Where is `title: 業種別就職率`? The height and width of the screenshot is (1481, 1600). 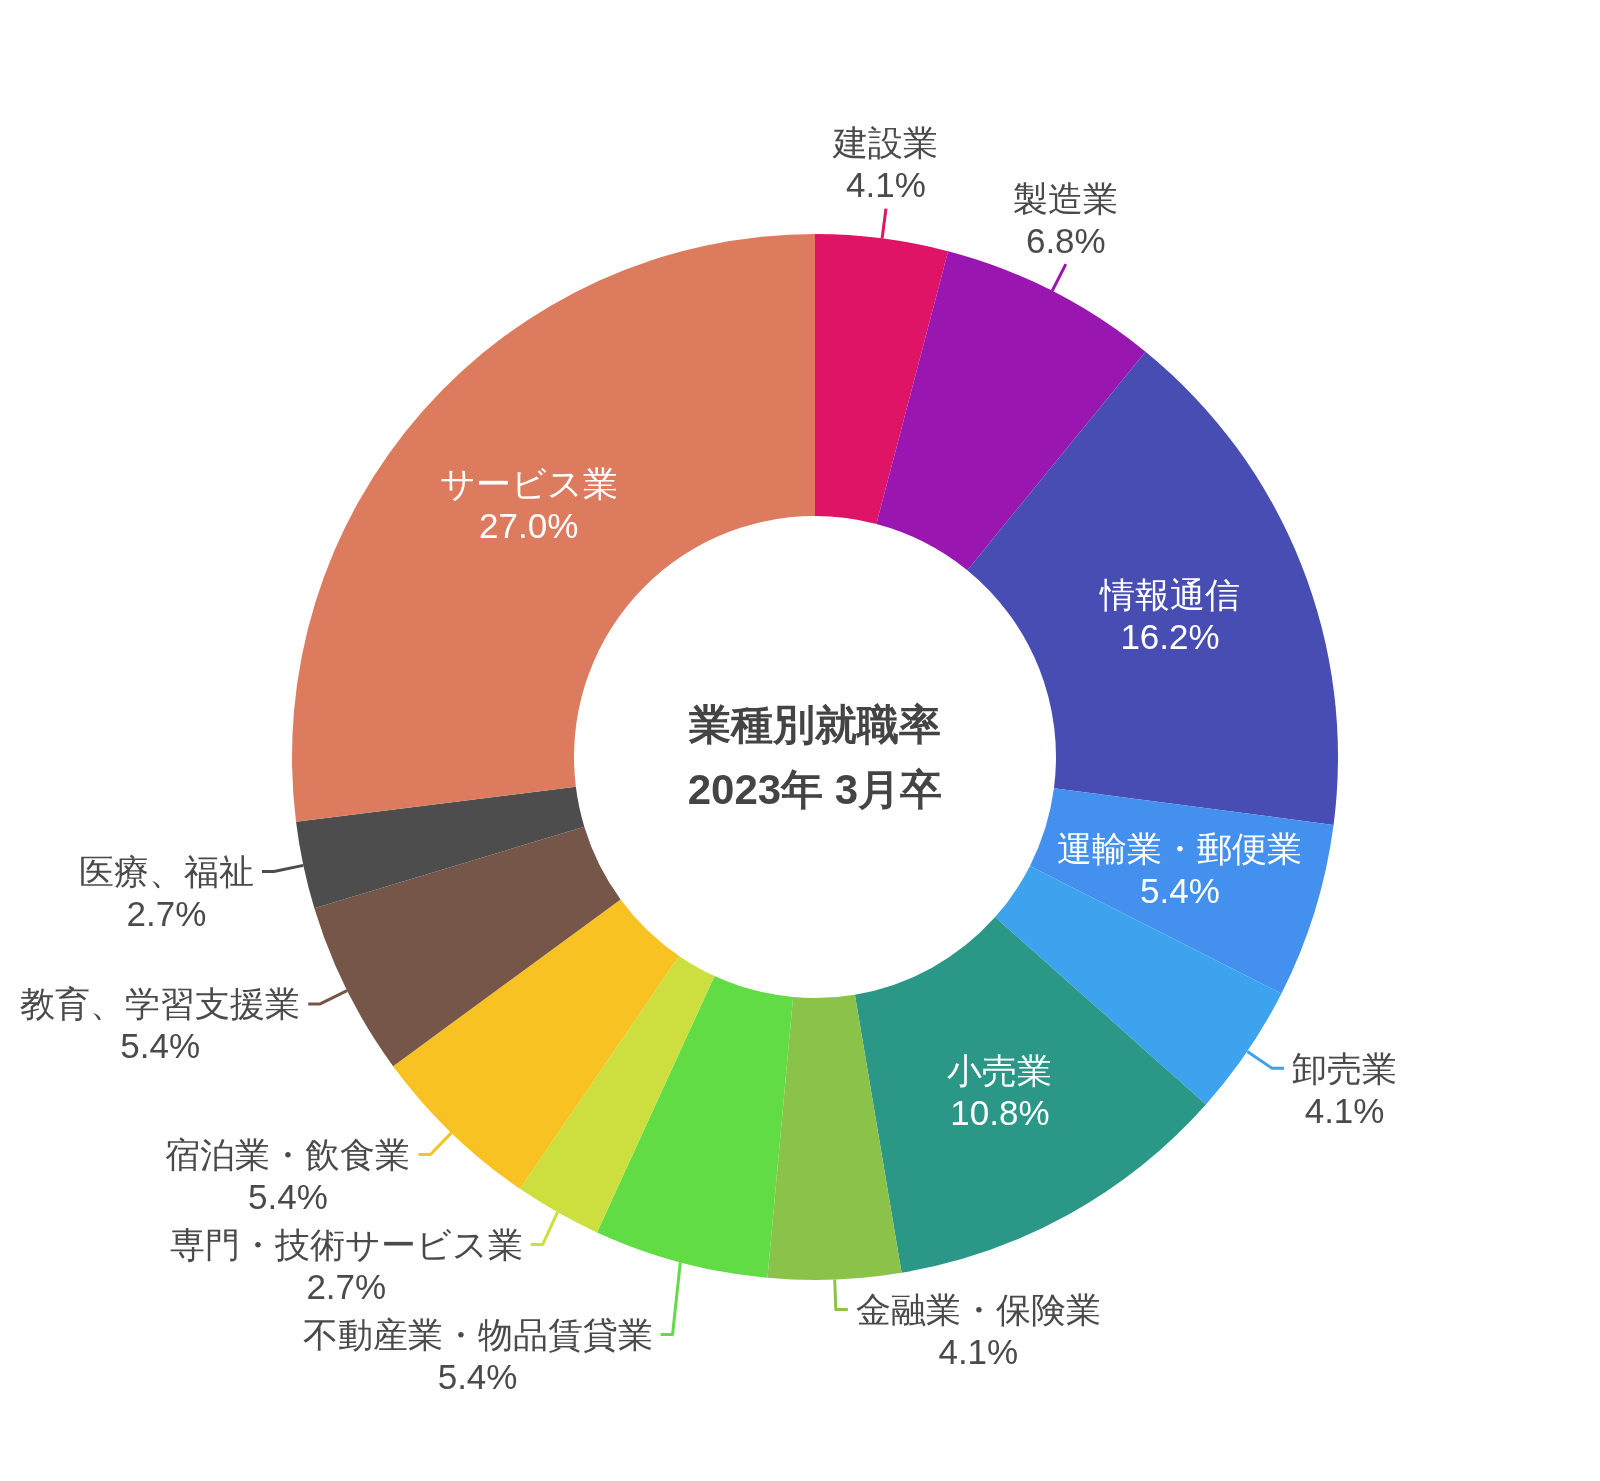
title: 業種別就職率 is located at coordinates (815, 724).